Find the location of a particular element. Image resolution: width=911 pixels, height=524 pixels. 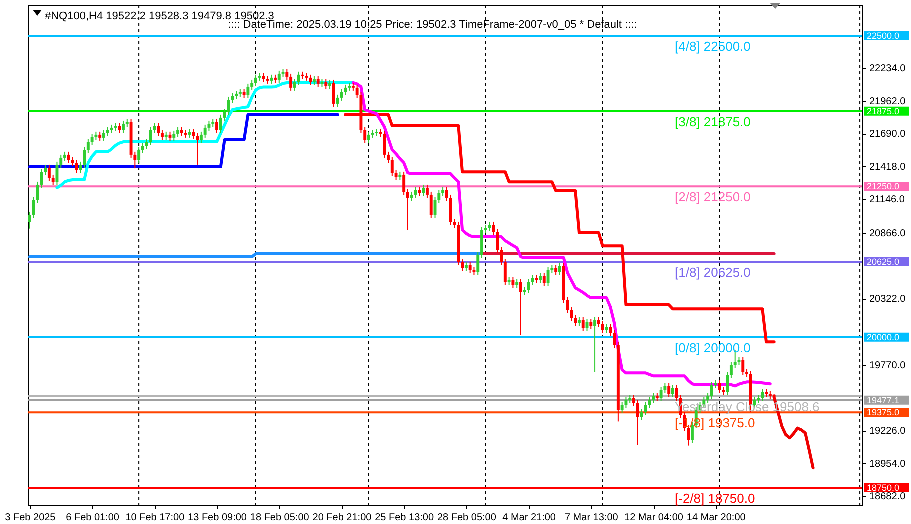

y-tick-label: 19226.0 is located at coordinates (888, 432).